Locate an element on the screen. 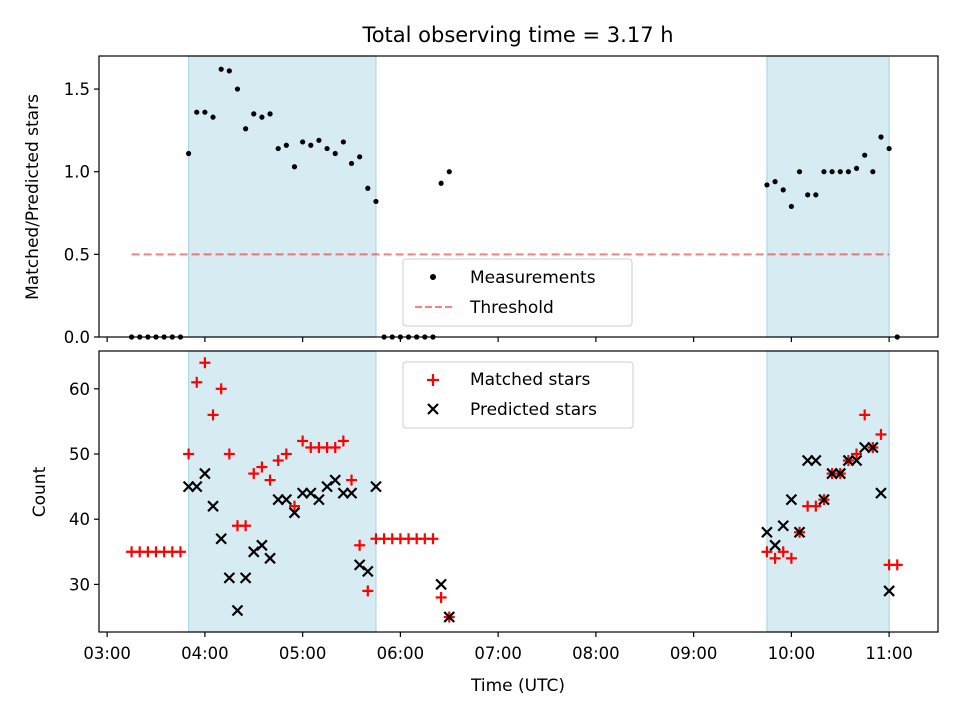  x-tick-label: 06:00 is located at coordinates (401, 653).